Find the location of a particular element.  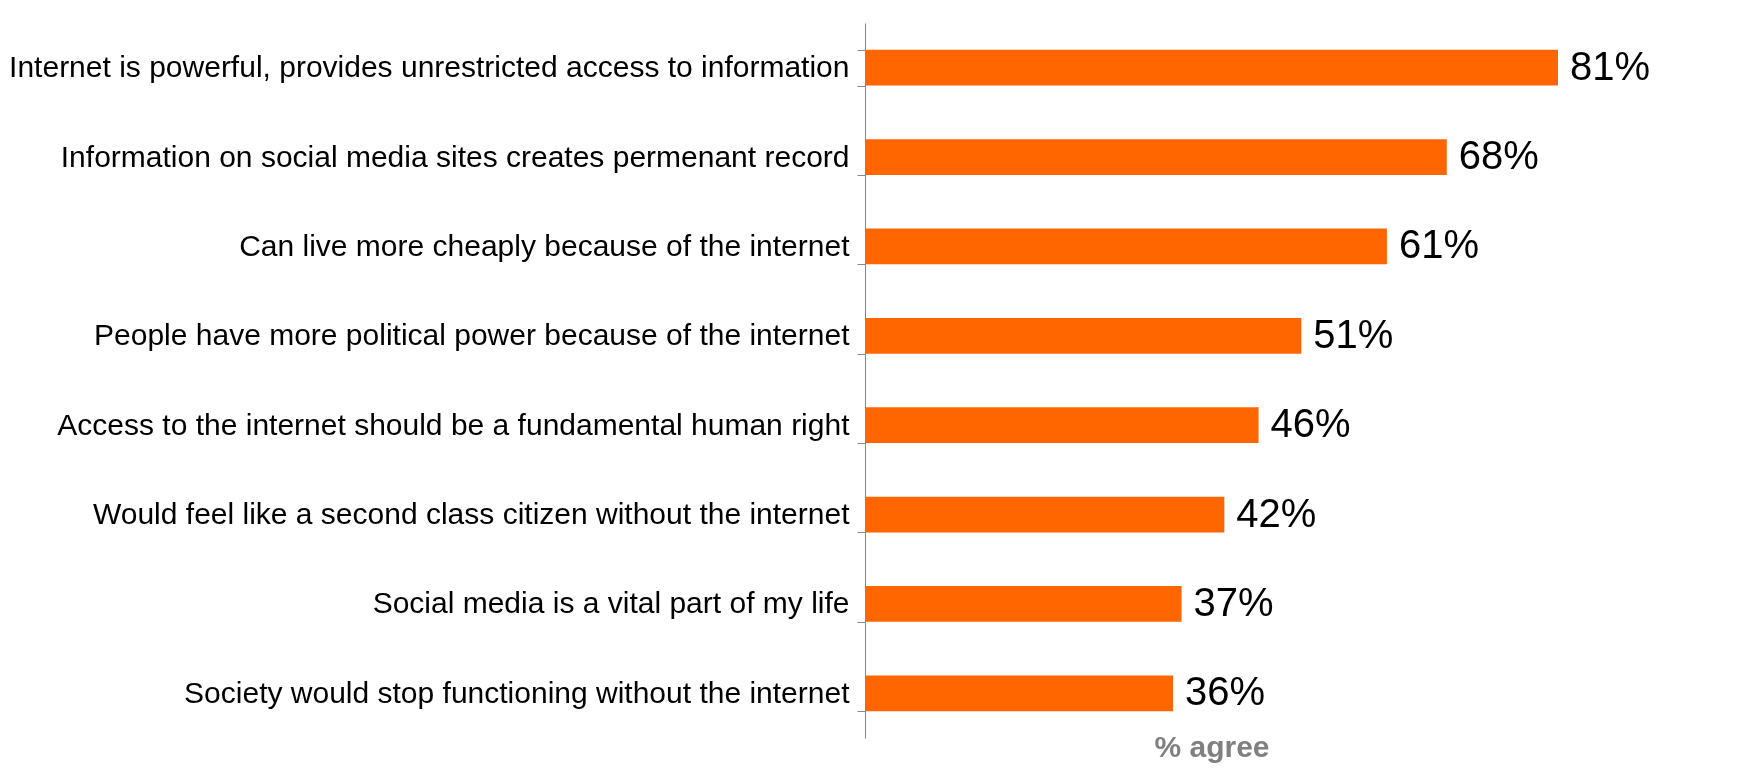

x-axis-title: % agree is located at coordinates (1212, 746).